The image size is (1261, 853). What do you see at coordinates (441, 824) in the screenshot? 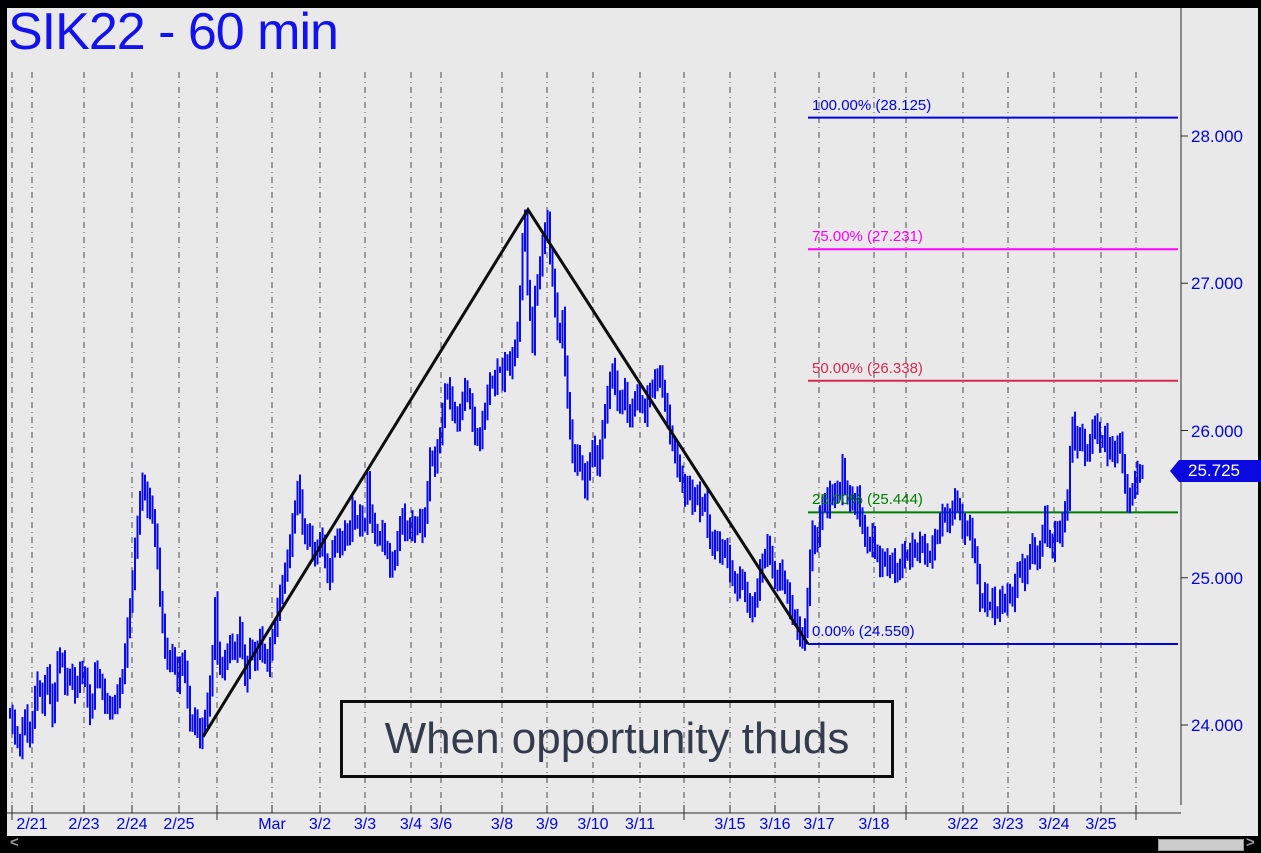
I see `x-axis-label: 3/6` at bounding box center [441, 824].